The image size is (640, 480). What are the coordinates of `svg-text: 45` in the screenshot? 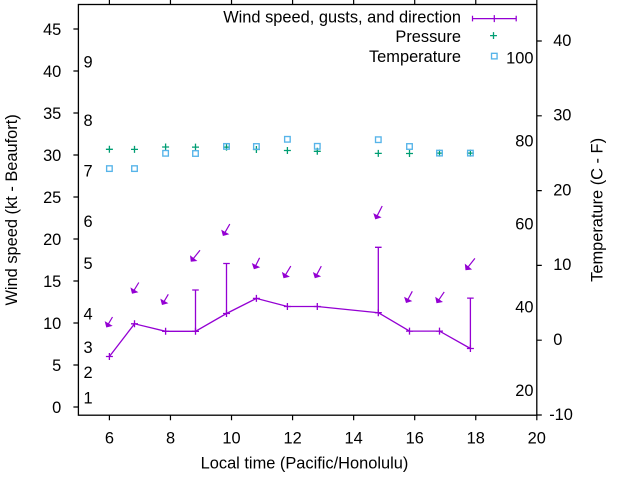 It's located at (52, 30).